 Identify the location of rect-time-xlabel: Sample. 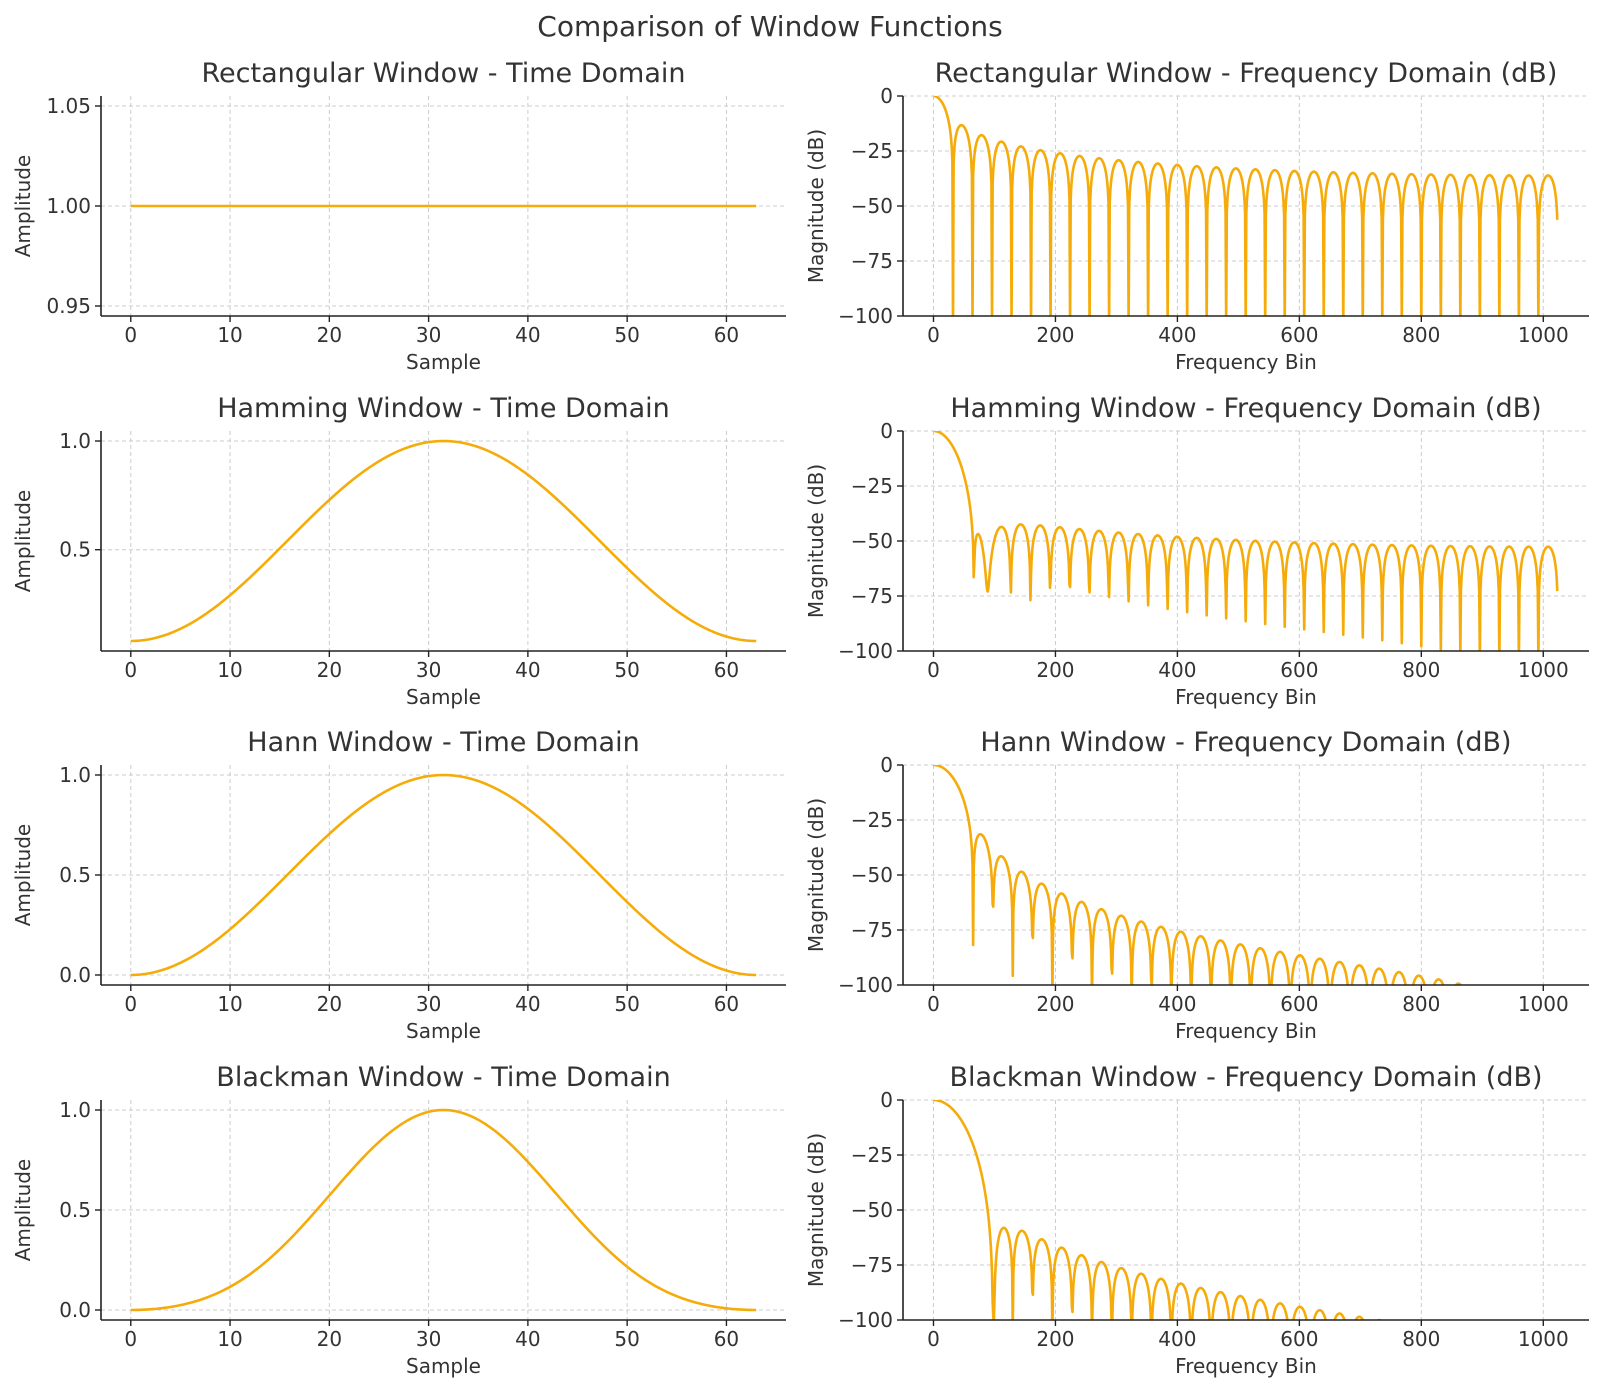
(443, 362).